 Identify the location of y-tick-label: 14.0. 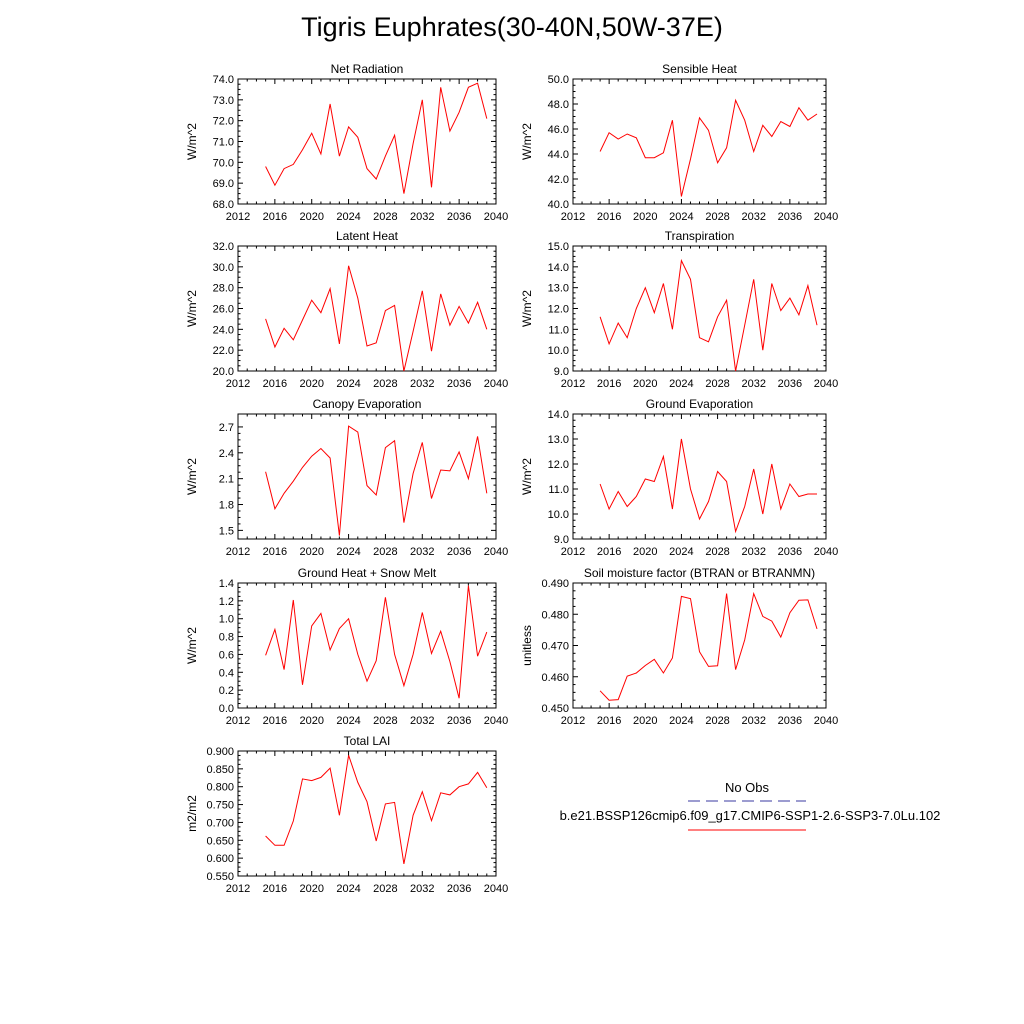
(558, 268).